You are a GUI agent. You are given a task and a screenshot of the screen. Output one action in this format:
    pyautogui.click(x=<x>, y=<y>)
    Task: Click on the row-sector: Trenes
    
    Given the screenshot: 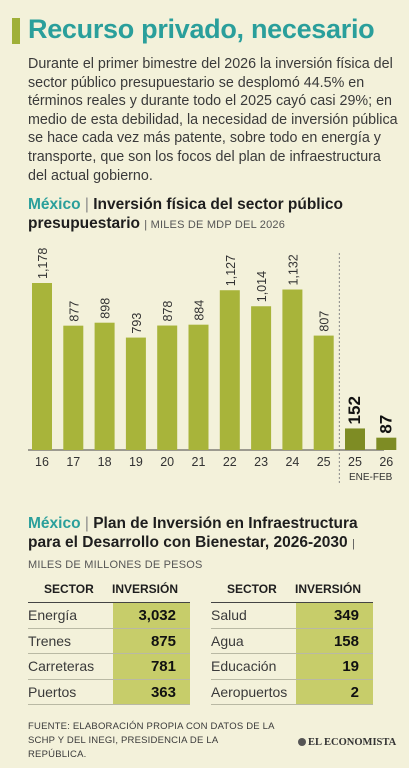 What is the action you would take?
    pyautogui.click(x=50, y=640)
    